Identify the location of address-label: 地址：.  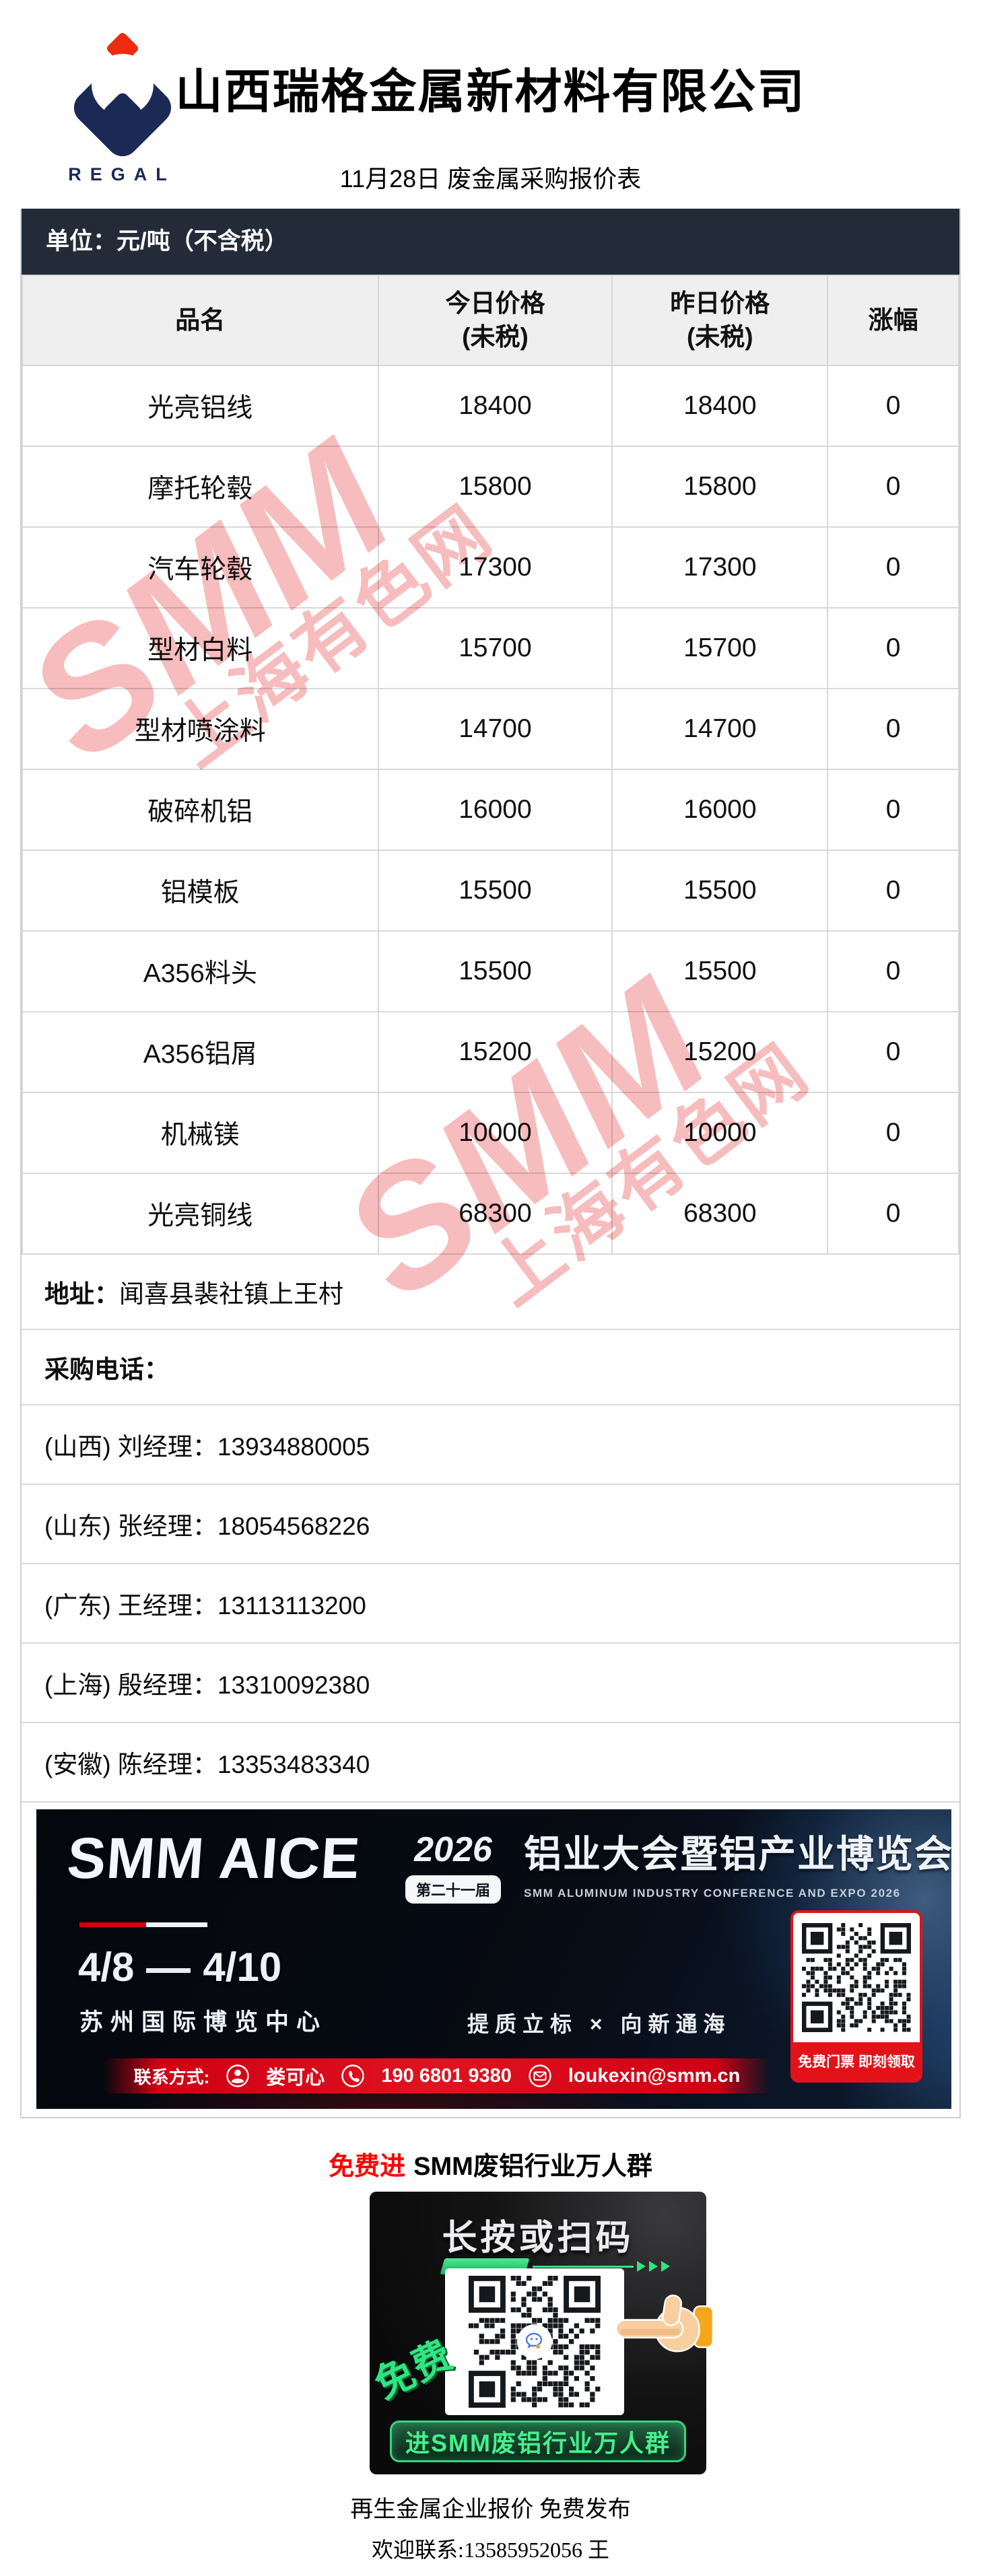
(81, 1294).